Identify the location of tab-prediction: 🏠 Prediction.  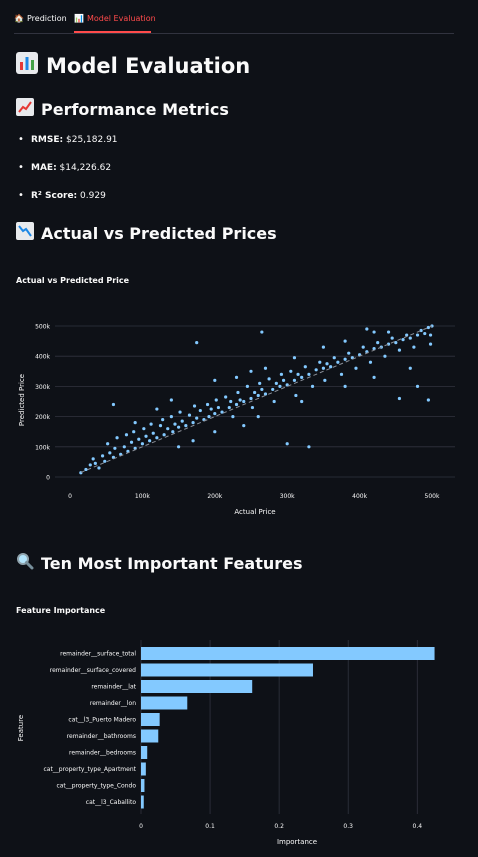
(40, 18).